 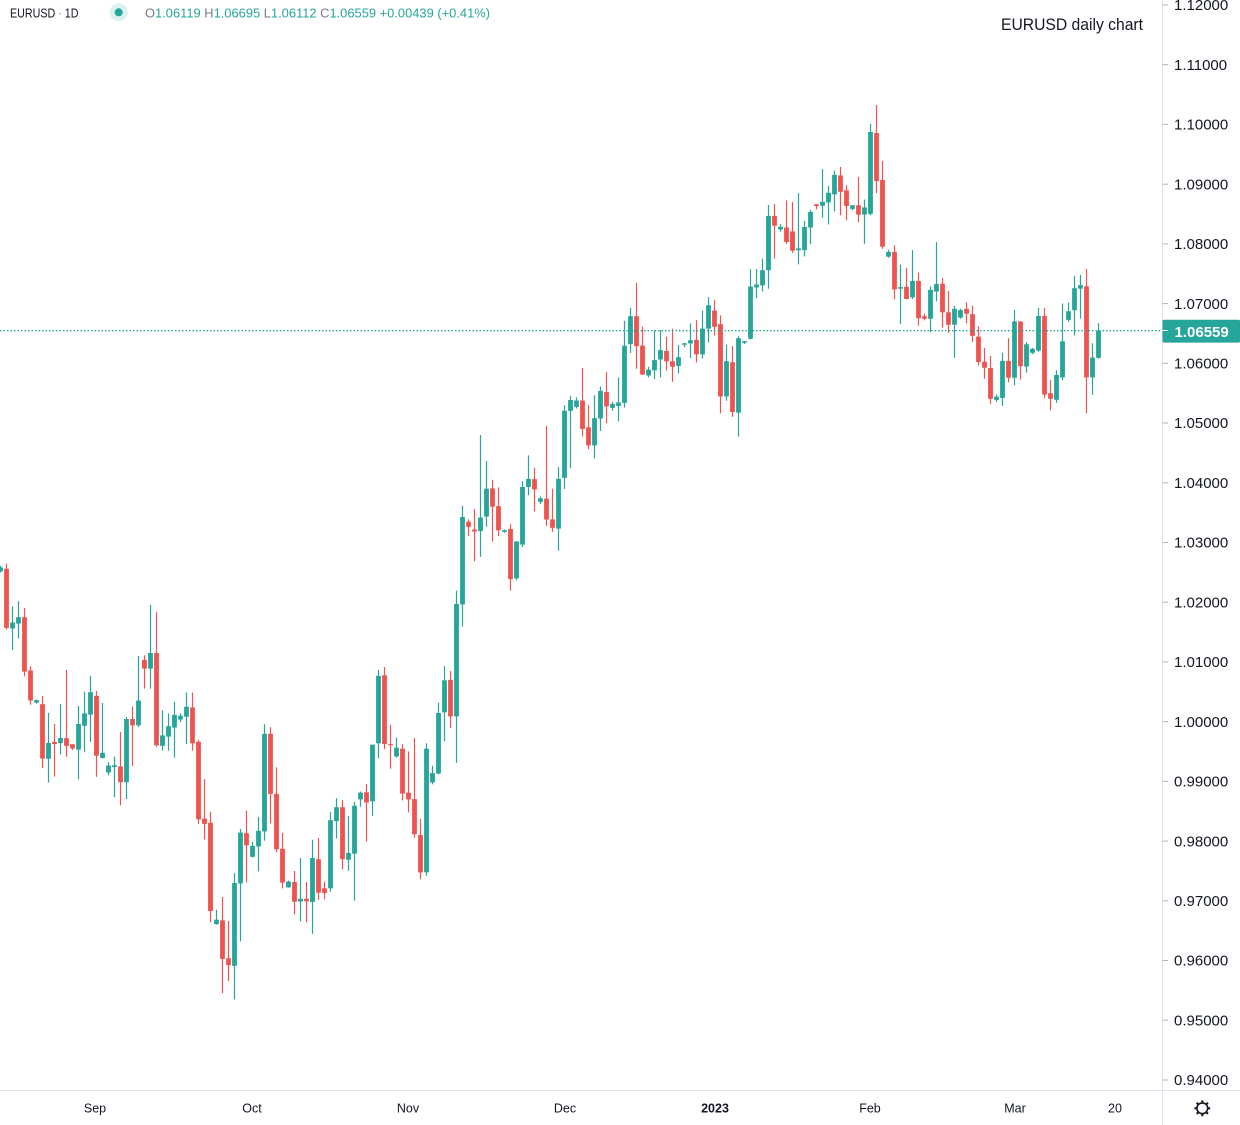 I want to click on svg-text: 1.03000, so click(x=1201, y=543).